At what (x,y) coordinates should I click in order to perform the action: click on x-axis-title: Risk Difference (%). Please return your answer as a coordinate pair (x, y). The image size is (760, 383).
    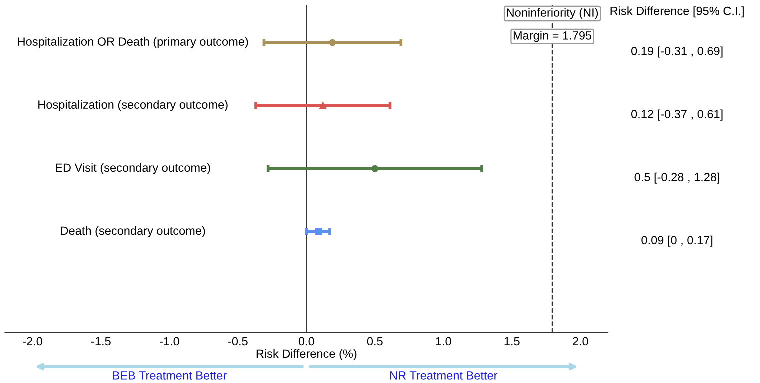
    Looking at the image, I should click on (306, 354).